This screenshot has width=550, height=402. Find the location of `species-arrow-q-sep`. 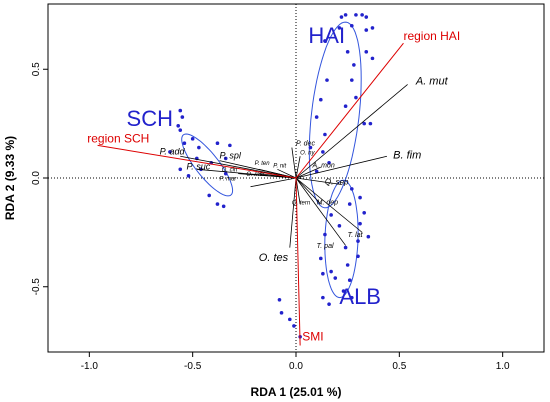

species-arrow-q-sep is located at coordinates (318, 181).